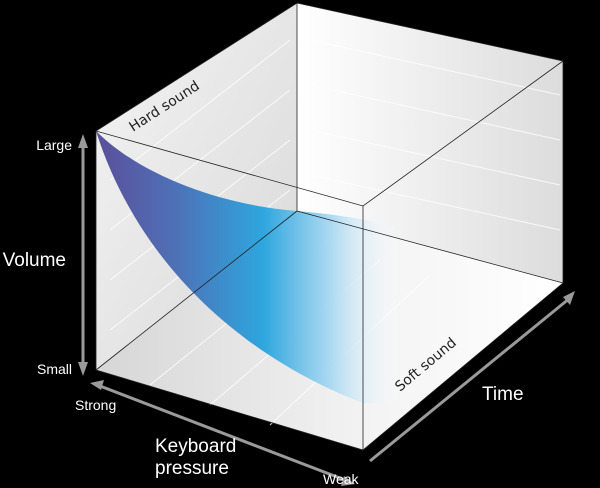  I want to click on pressure-arrow-right-head, so click(348, 481).